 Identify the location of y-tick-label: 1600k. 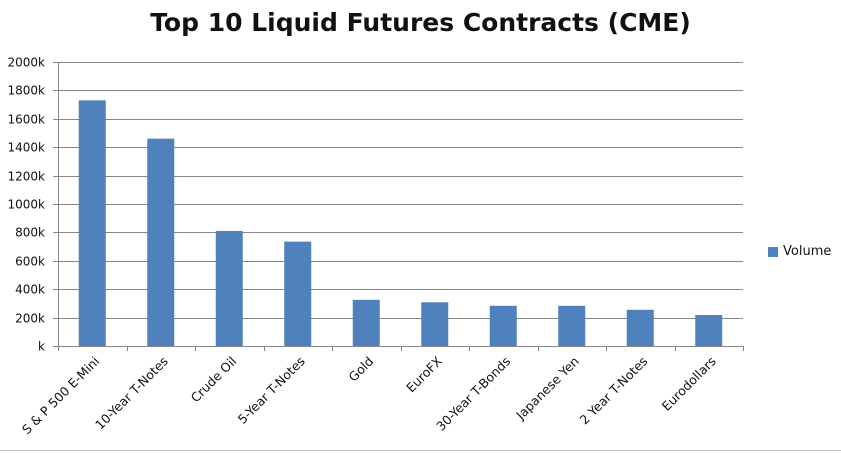
(27, 120).